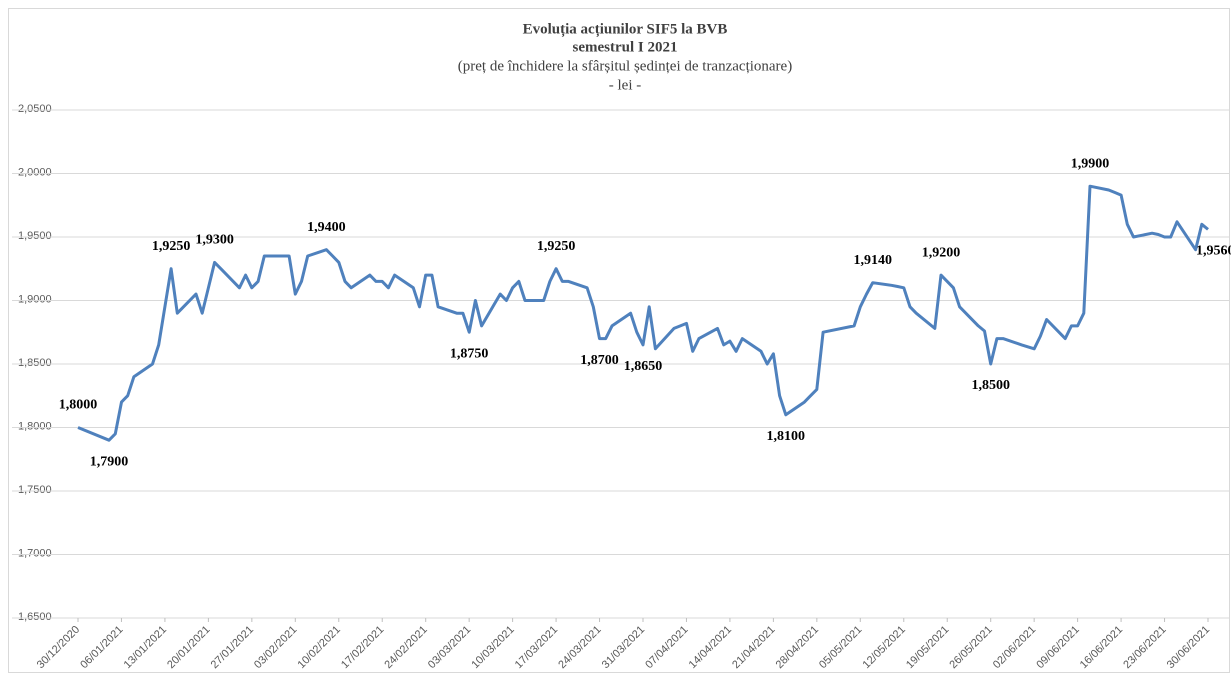 This screenshot has height=675, width=1231. Describe the element at coordinates (1188, 647) in the screenshot. I see `x-tick-label: 30/06/2021` at that location.